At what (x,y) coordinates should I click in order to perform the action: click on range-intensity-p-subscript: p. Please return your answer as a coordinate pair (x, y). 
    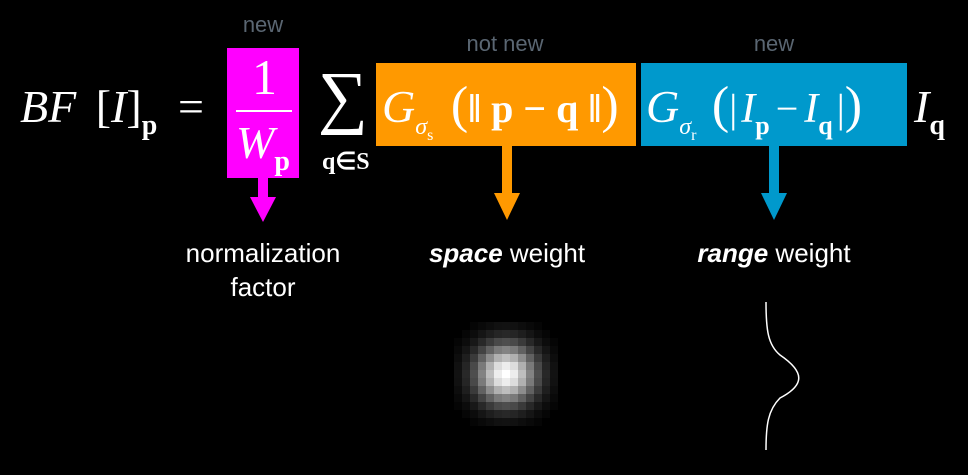
    Looking at the image, I should click on (762, 125).